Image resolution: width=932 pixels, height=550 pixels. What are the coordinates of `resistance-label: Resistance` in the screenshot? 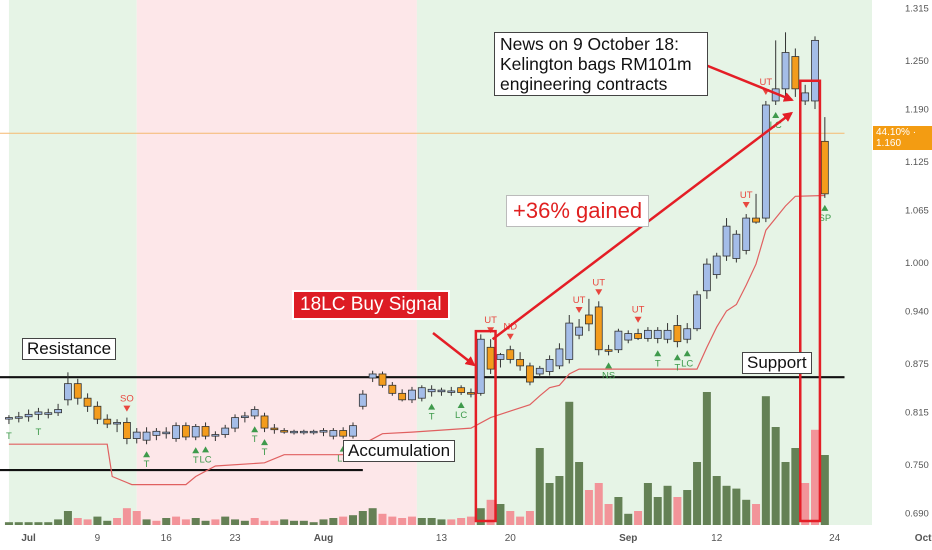 It's located at (69, 349).